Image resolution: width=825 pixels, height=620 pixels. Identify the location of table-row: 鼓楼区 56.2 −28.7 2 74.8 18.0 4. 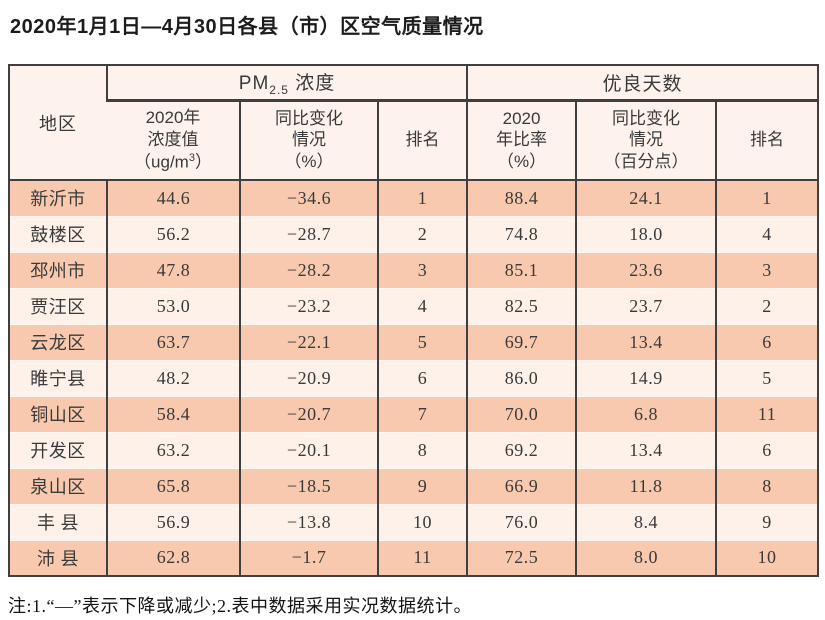
(414, 233).